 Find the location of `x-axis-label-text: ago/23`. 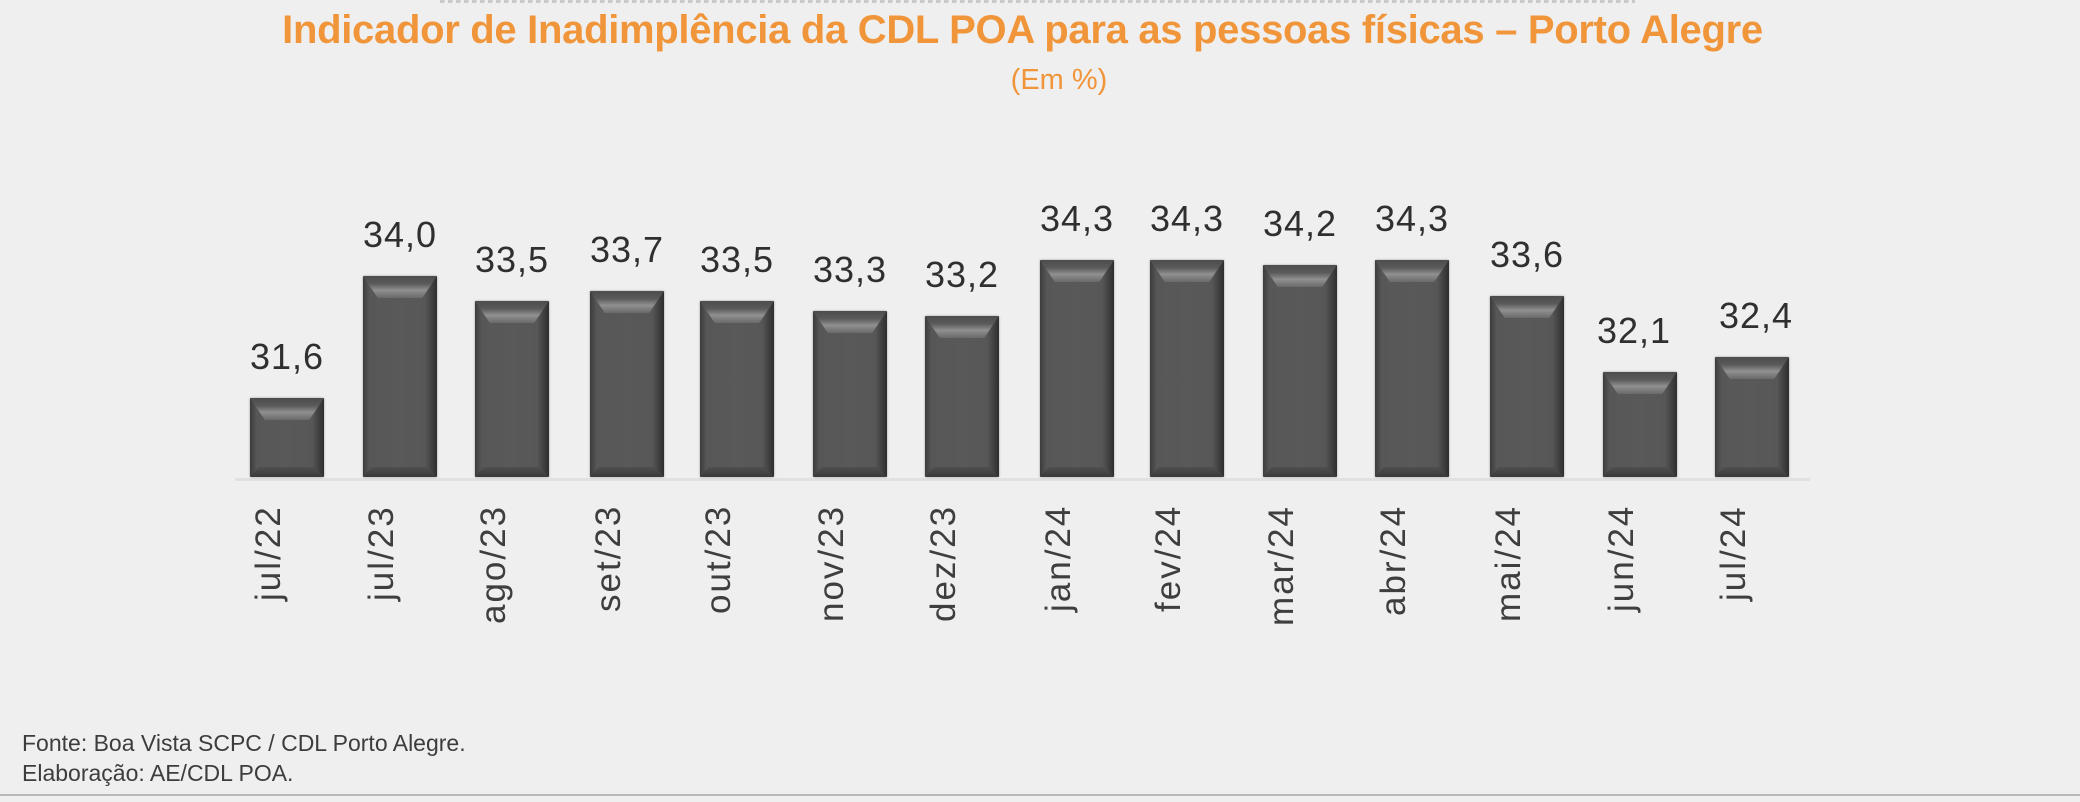

x-axis-label-text: ago/23 is located at coordinates (493, 564).